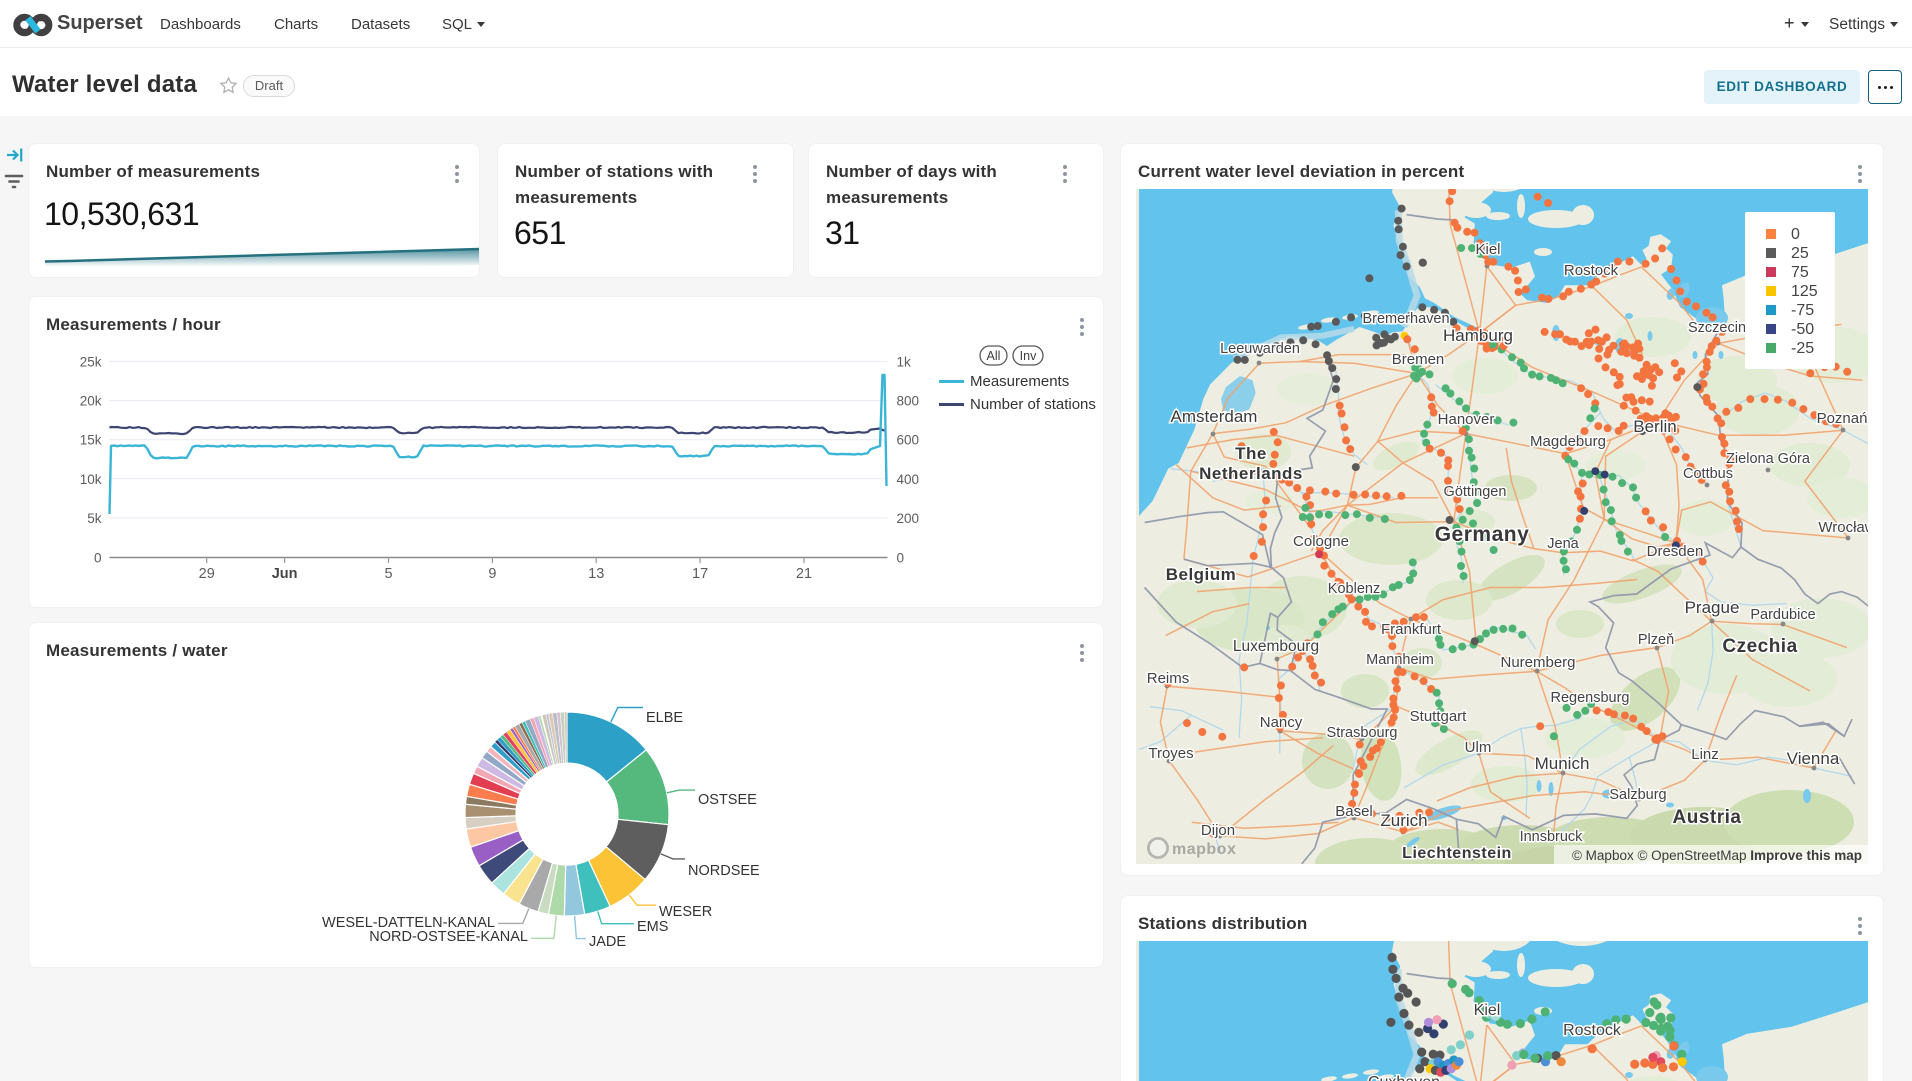 The width and height of the screenshot is (1912, 1081). What do you see at coordinates (1537, 662) in the screenshot?
I see `svg-text: Nuremberg` at bounding box center [1537, 662].